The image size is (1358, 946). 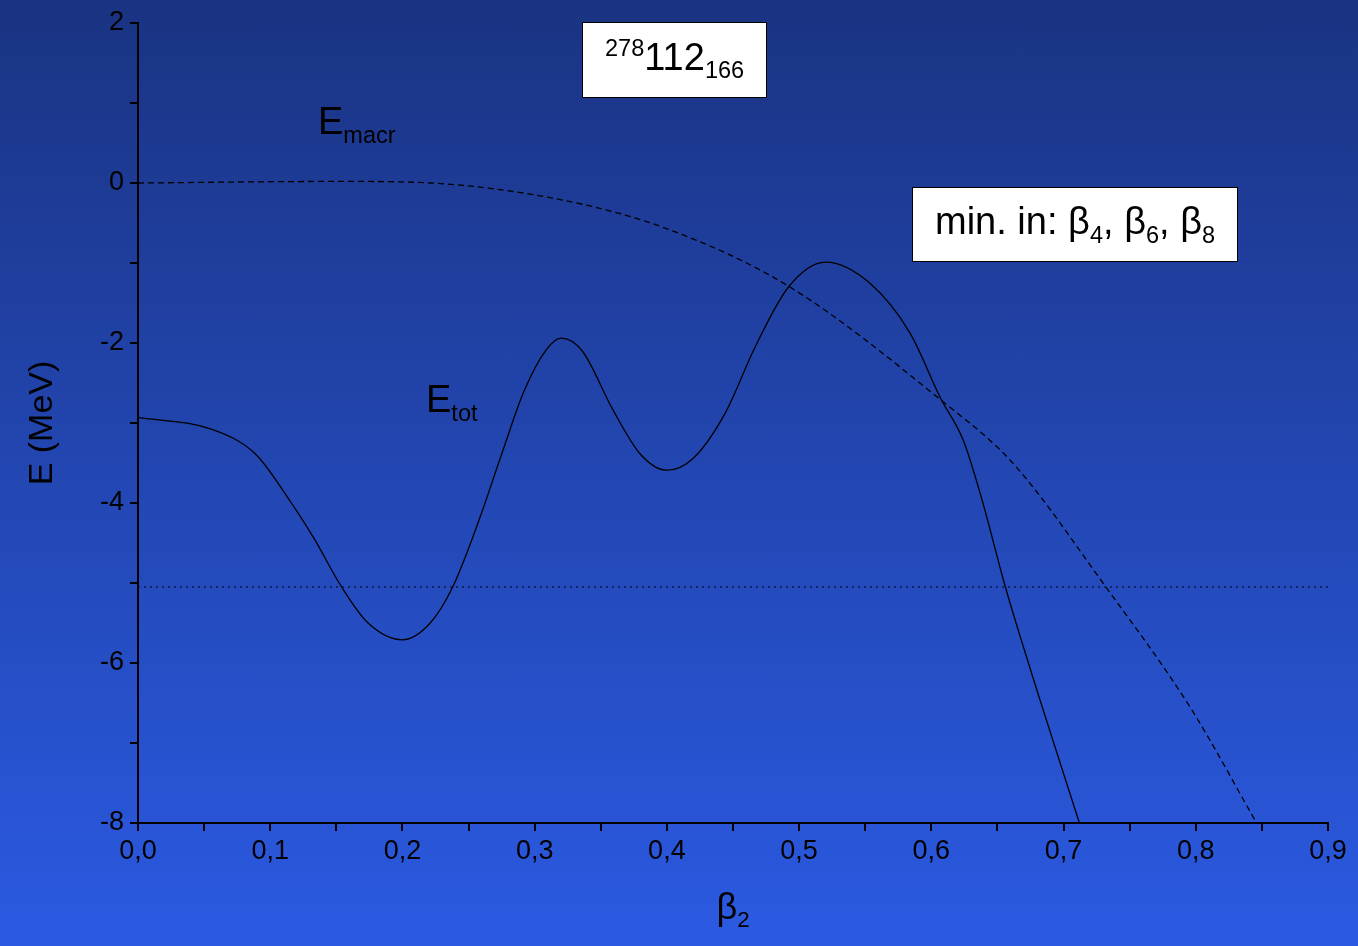 What do you see at coordinates (111, 341) in the screenshot?
I see `y-tick-label: -2` at bounding box center [111, 341].